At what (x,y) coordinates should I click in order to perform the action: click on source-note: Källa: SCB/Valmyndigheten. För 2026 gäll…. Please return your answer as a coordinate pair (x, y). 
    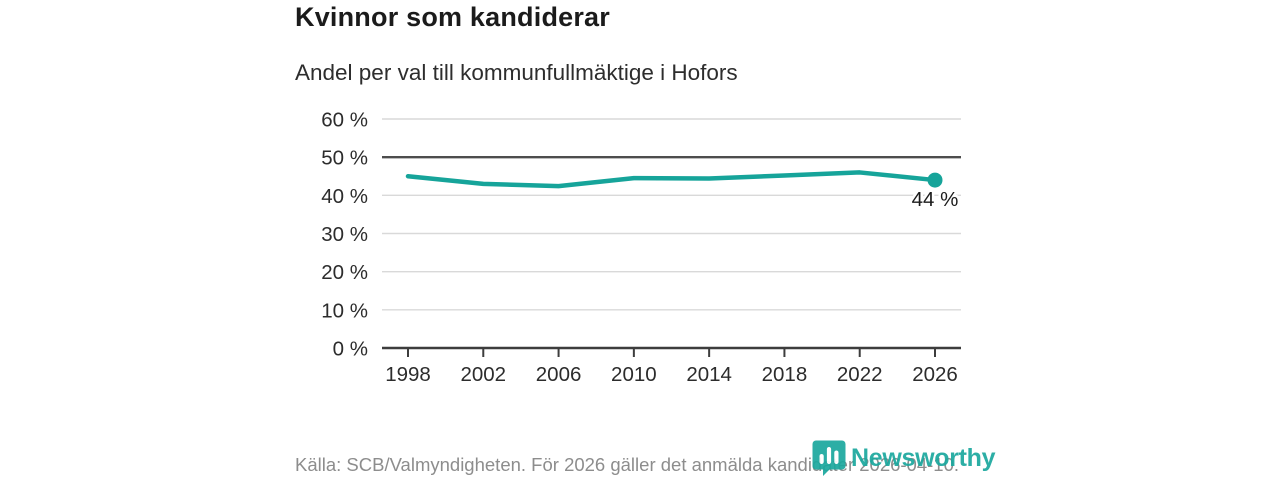
    Looking at the image, I should click on (627, 464).